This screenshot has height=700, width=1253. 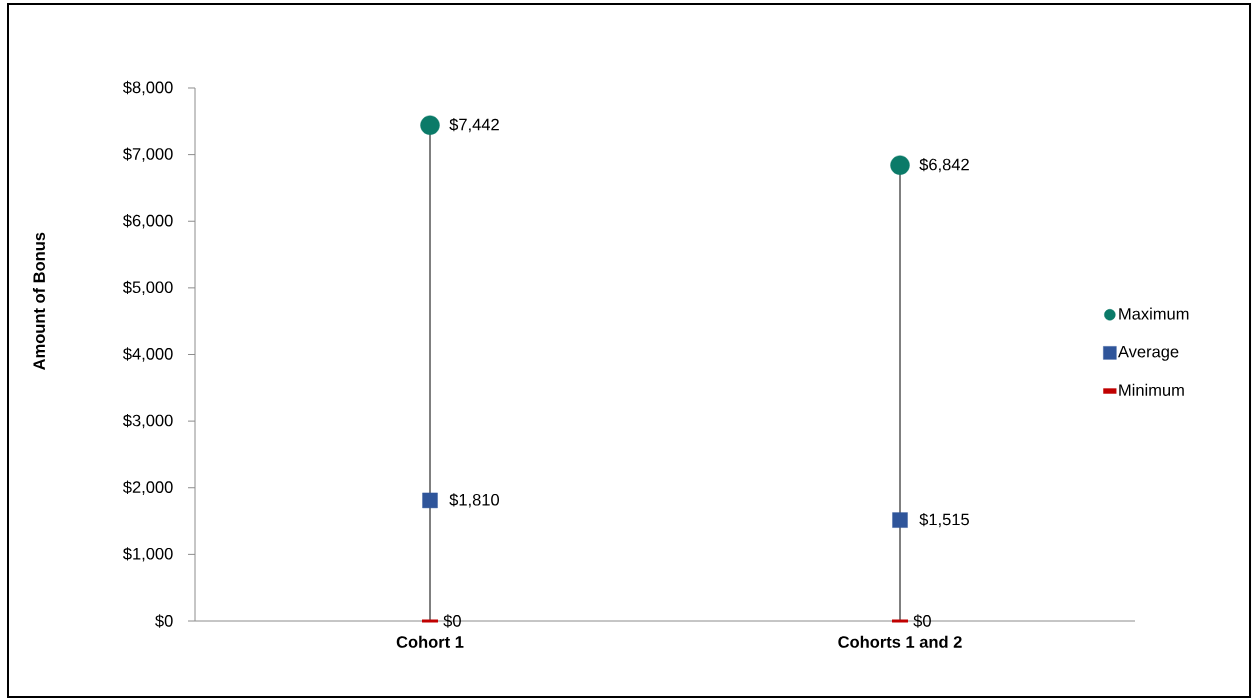 I want to click on y-tick-label: $3,000, so click(x=148, y=421).